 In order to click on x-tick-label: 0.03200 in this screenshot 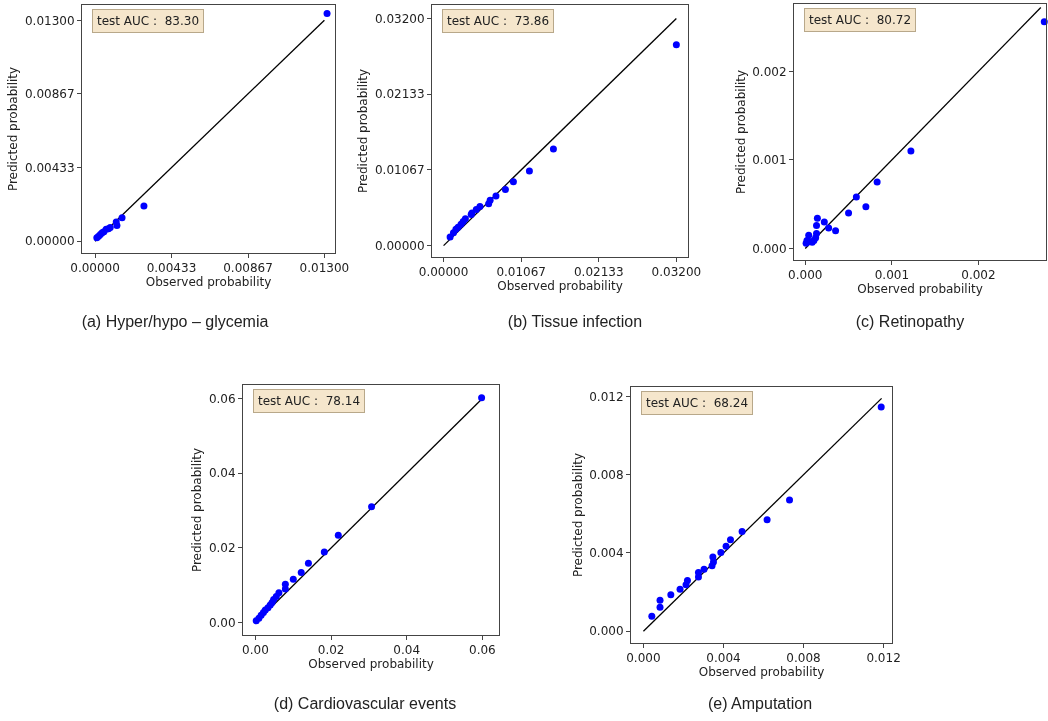, I will do `click(676, 272)`.